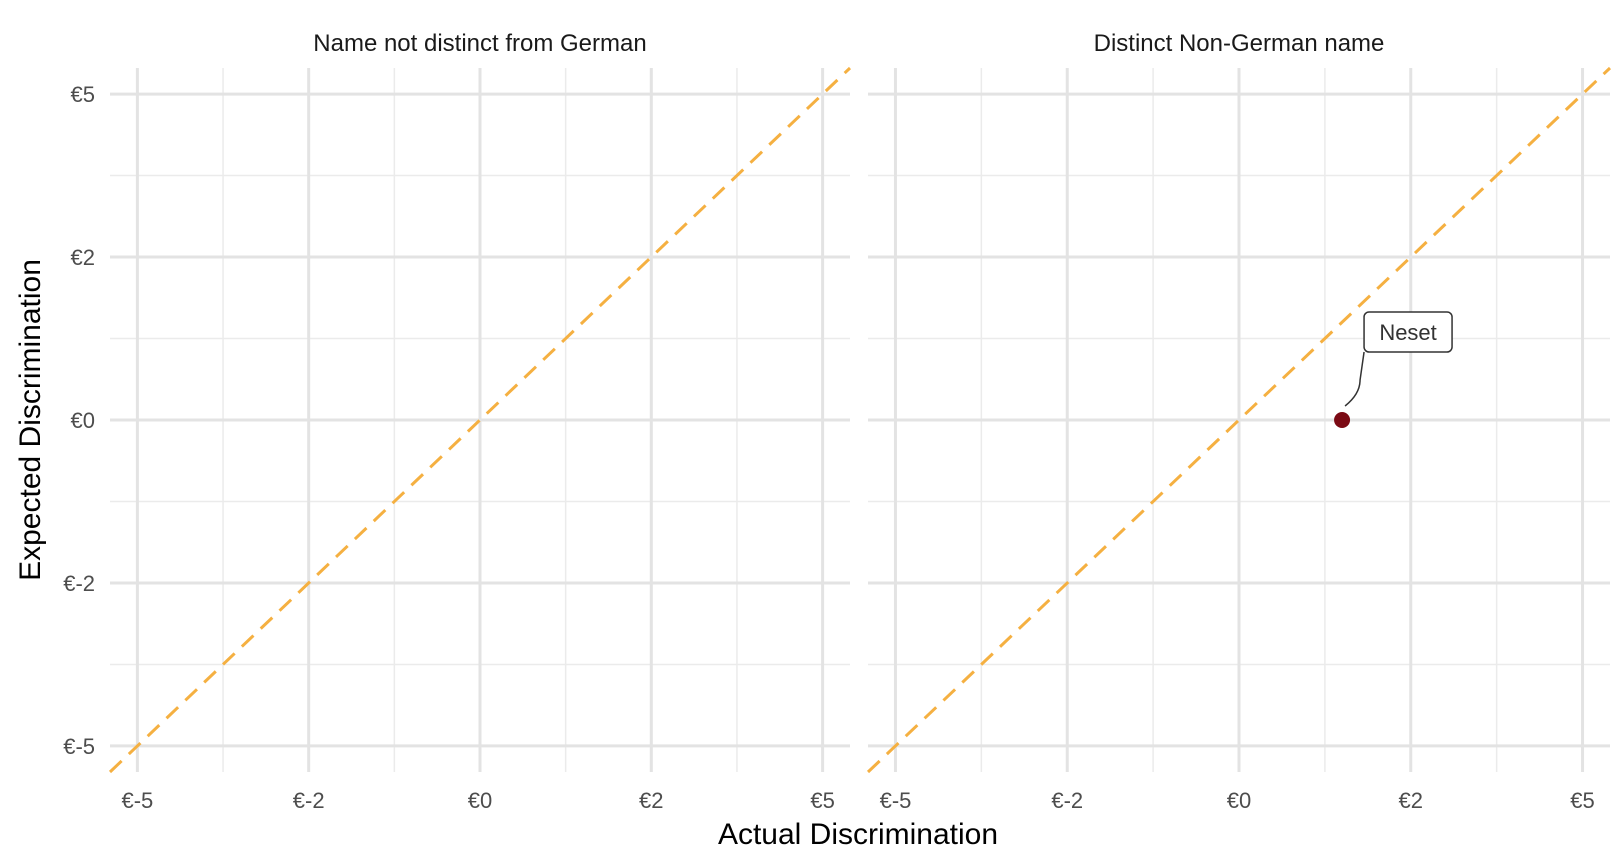  I want to click on point-label: Neset, so click(1407, 332).